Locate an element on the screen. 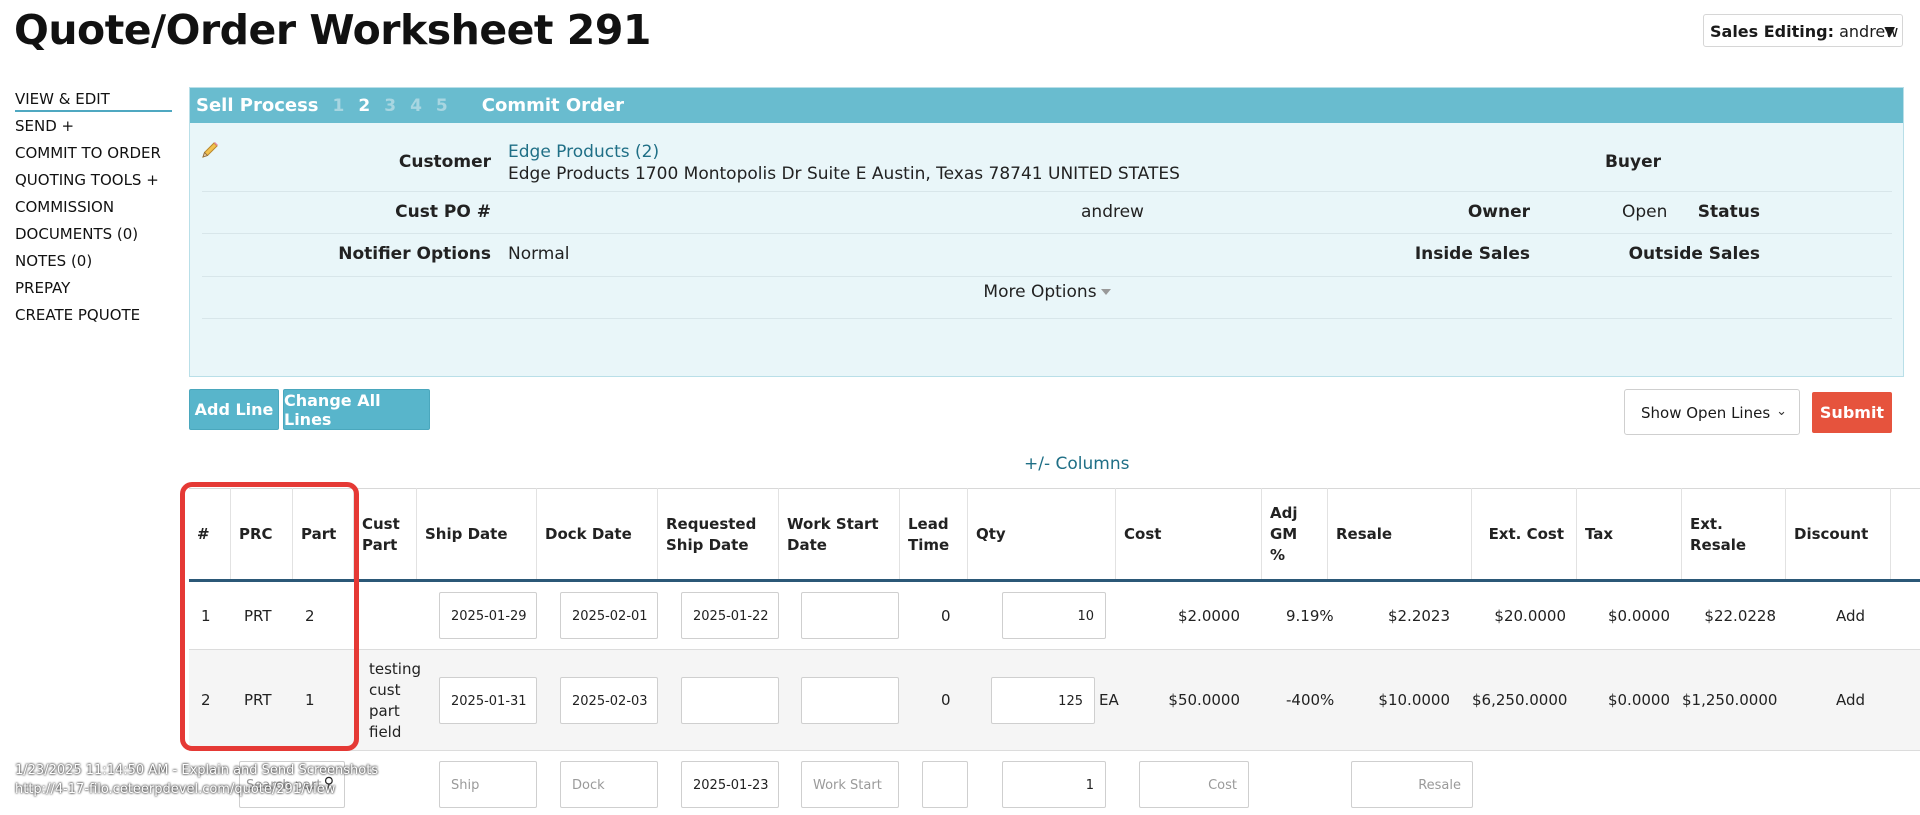  row-part-link: 1 is located at coordinates (310, 700).